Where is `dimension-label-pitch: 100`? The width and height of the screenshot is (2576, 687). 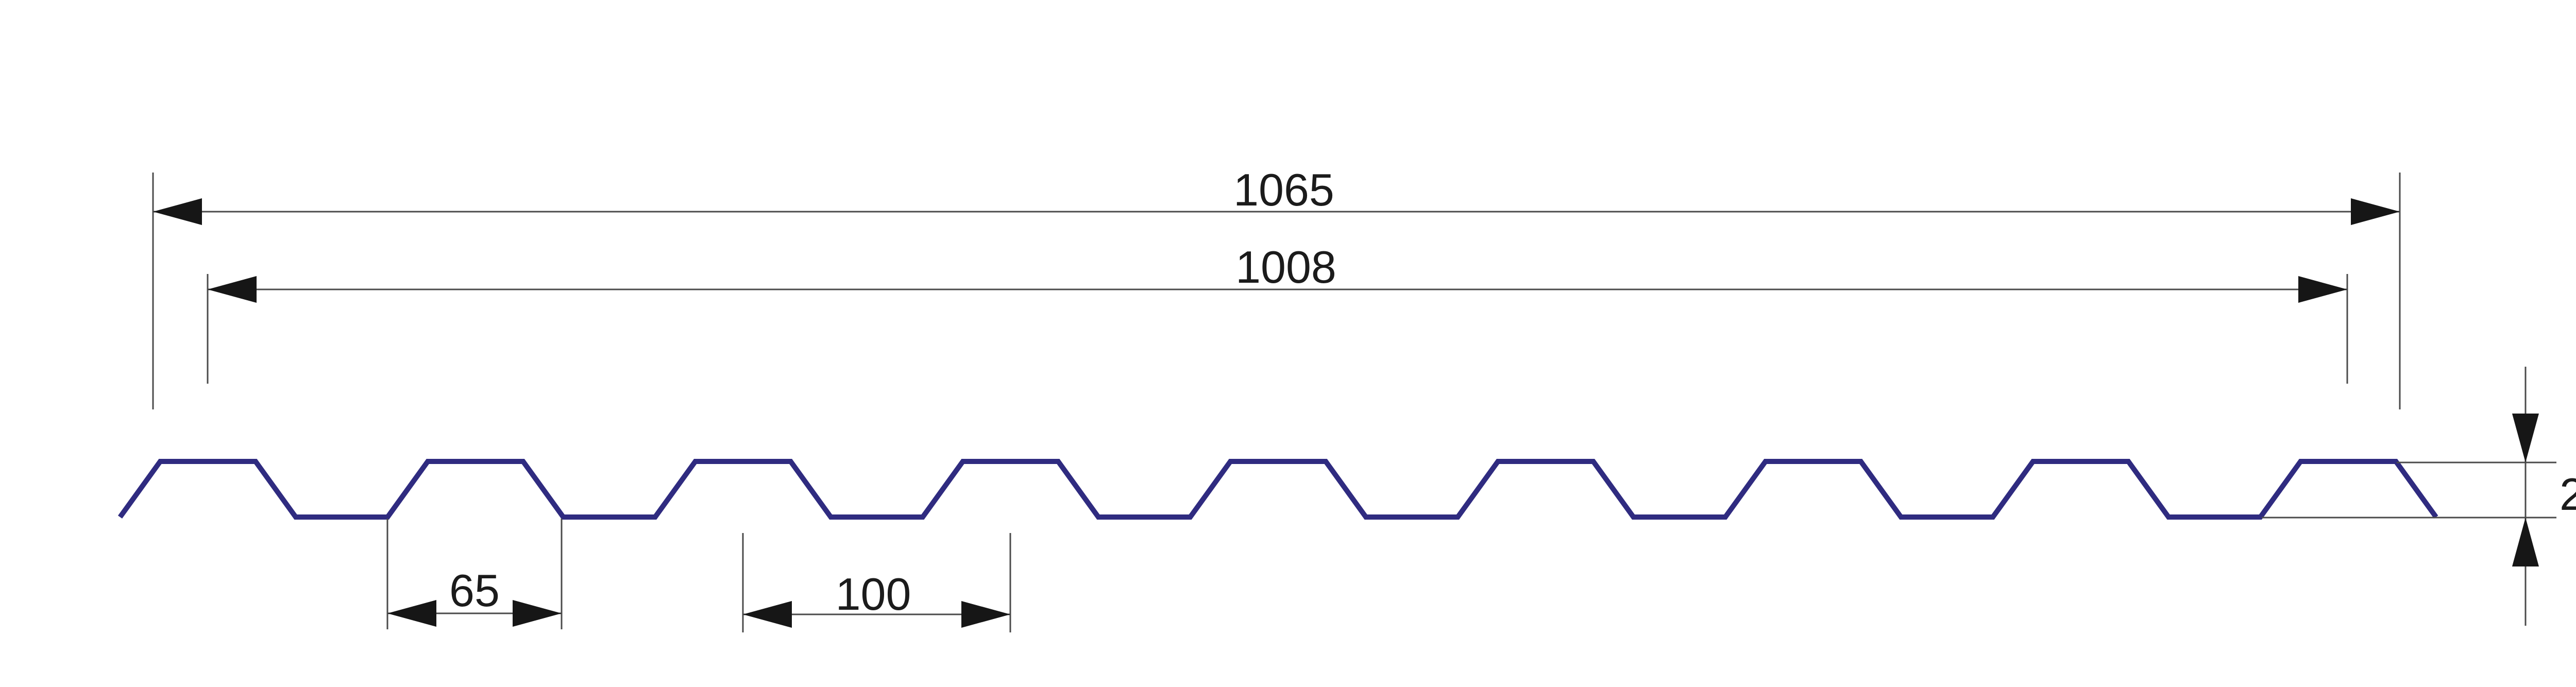
dimension-label-pitch: 100 is located at coordinates (873, 594).